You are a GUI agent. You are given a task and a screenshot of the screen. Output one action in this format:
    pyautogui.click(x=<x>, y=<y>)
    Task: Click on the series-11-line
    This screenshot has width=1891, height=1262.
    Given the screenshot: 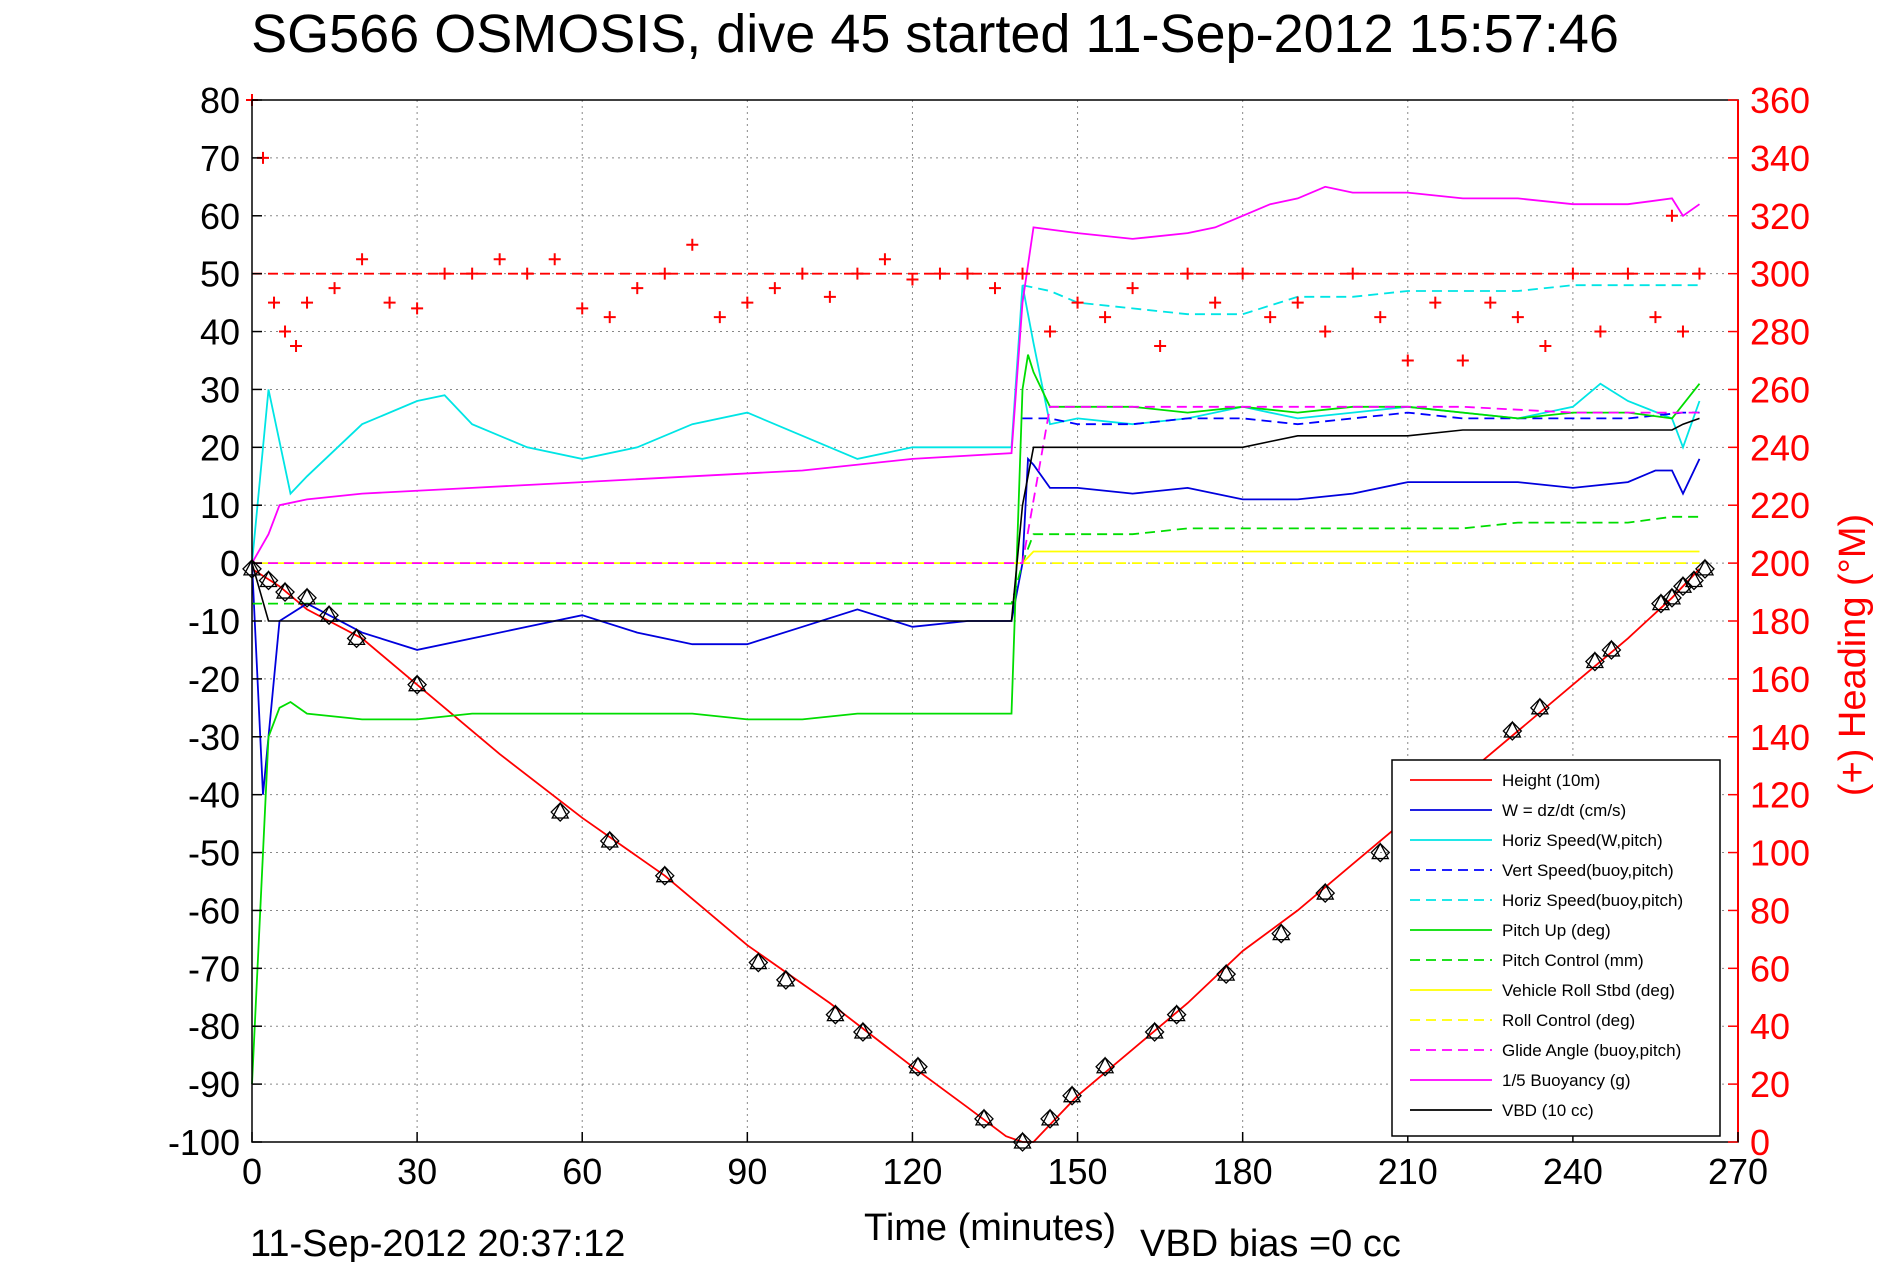 What is the action you would take?
    pyautogui.click(x=975, y=519)
    